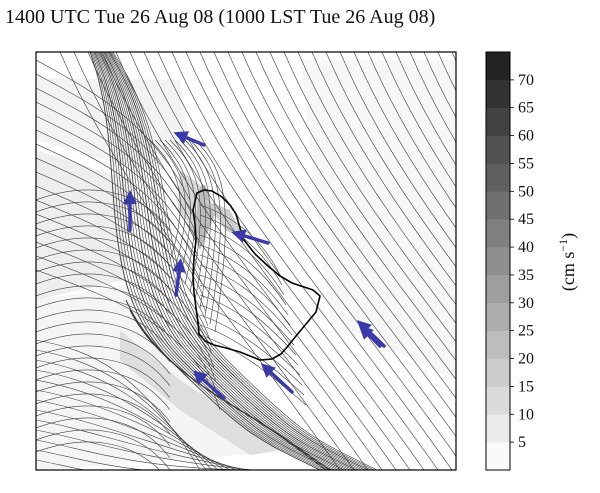  What do you see at coordinates (526, 303) in the screenshot?
I see `colorbar-tick-label: 30` at bounding box center [526, 303].